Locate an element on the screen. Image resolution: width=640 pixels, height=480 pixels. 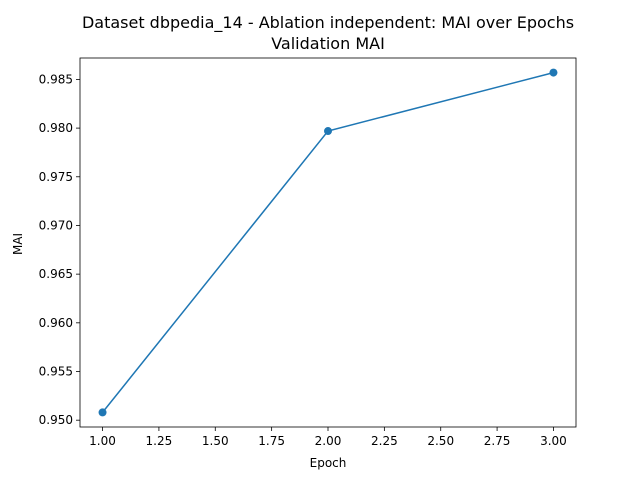
x-tick-label: 2.50 is located at coordinates (440, 441).